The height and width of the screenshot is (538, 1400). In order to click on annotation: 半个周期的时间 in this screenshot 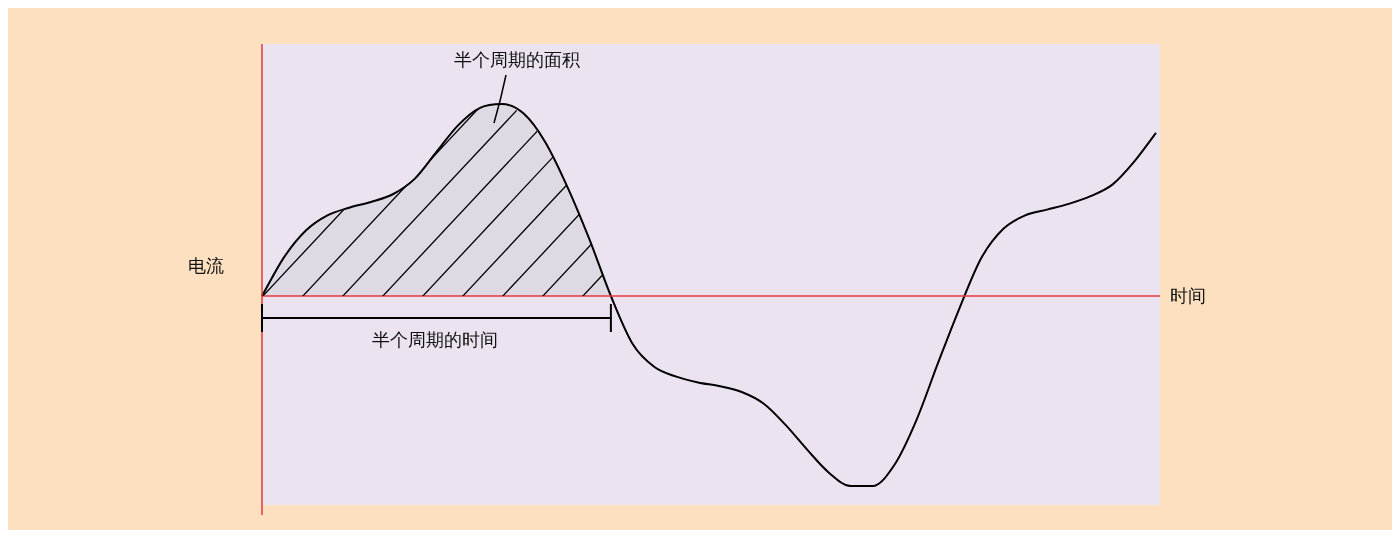, I will do `click(435, 340)`.